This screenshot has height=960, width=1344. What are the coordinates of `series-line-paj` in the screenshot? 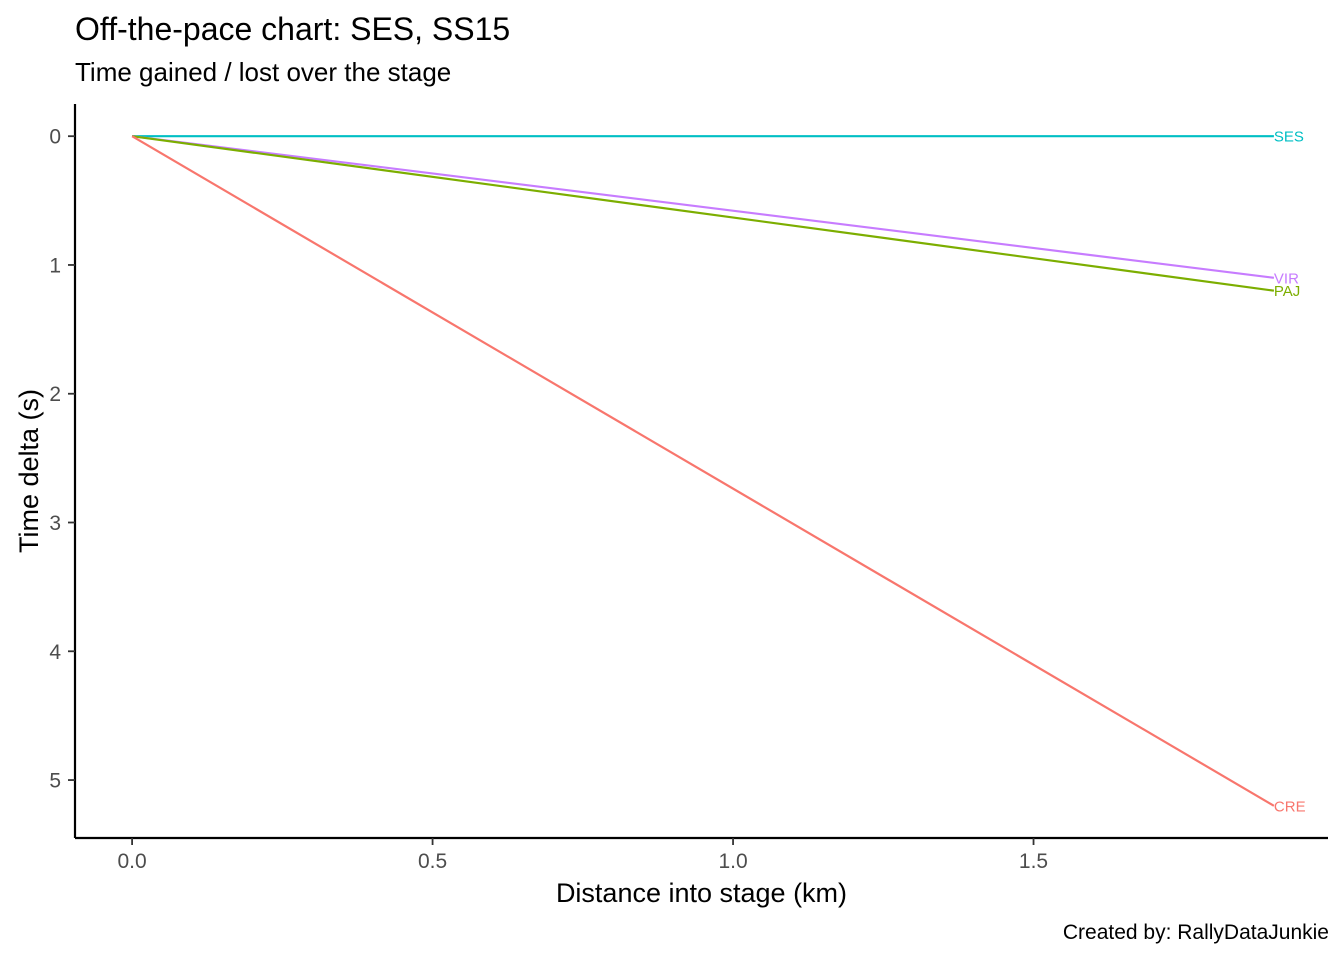 It's located at (703, 213).